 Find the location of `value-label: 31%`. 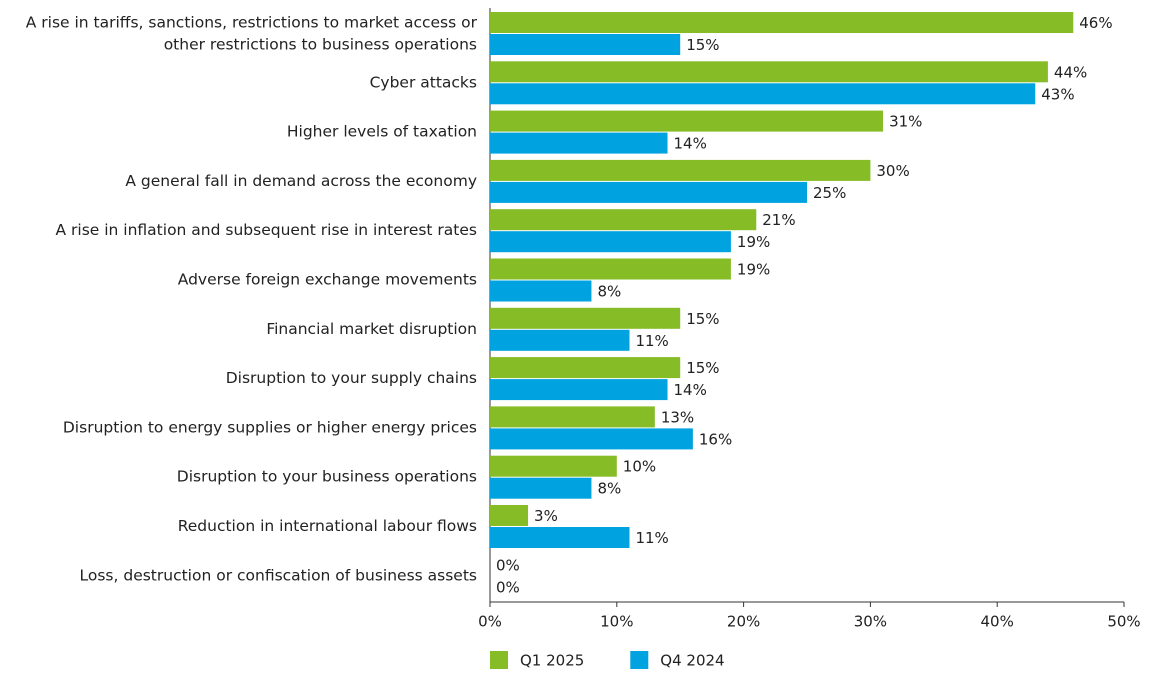

value-label: 31% is located at coordinates (905, 122).